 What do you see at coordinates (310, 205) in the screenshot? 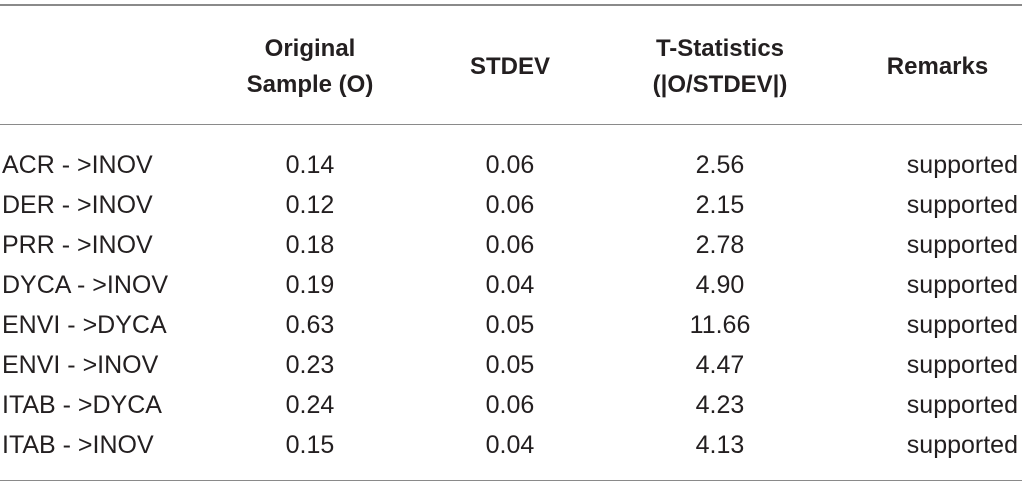
I see `original-sample-cell: 0.12` at bounding box center [310, 205].